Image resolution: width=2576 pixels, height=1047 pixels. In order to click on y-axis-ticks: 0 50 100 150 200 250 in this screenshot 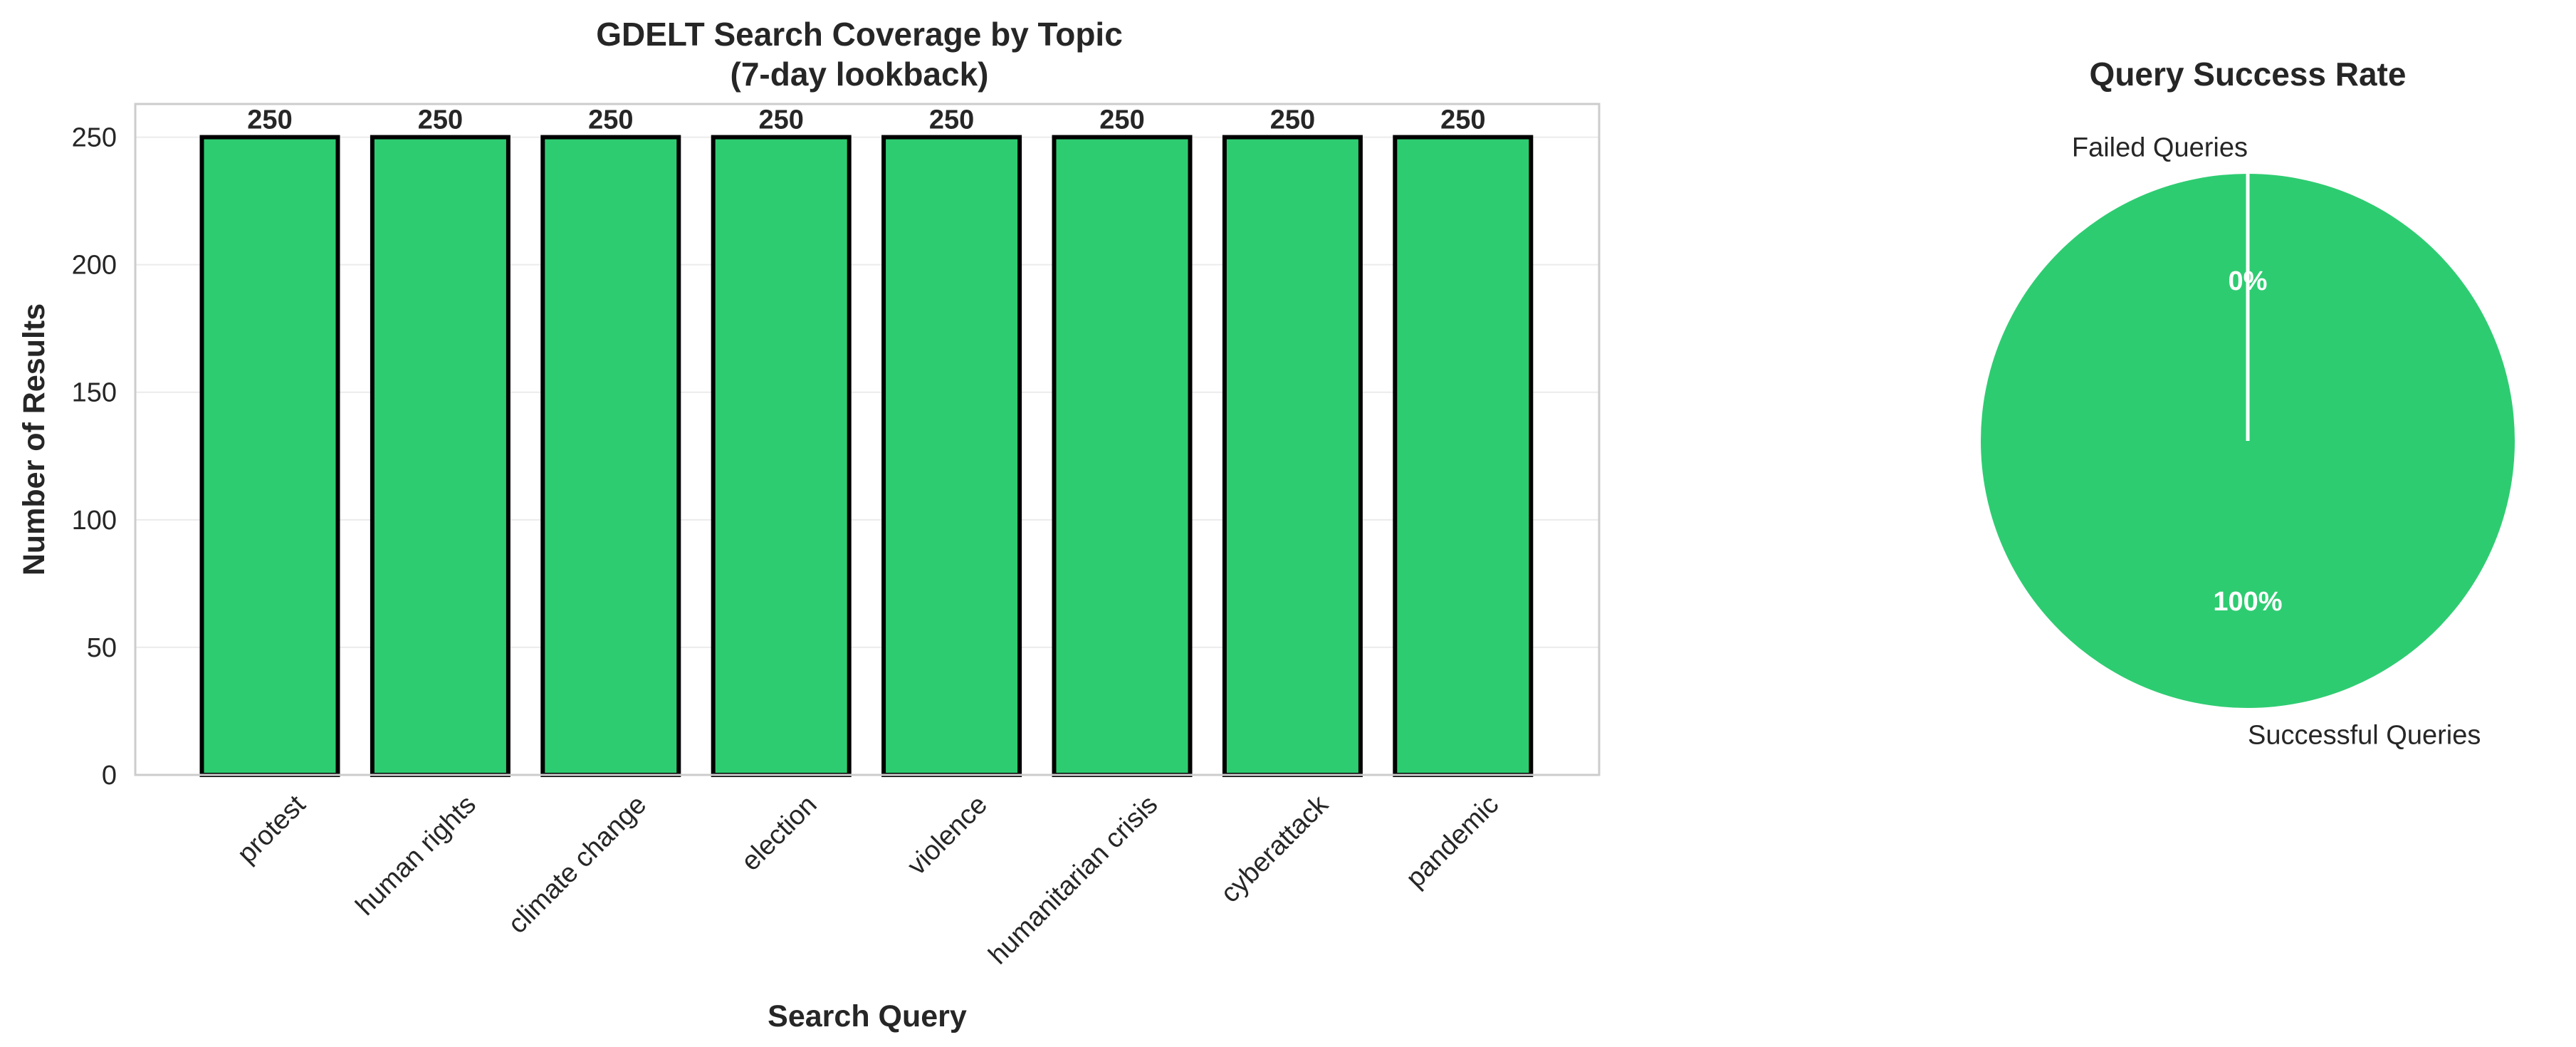, I will do `click(94, 457)`.